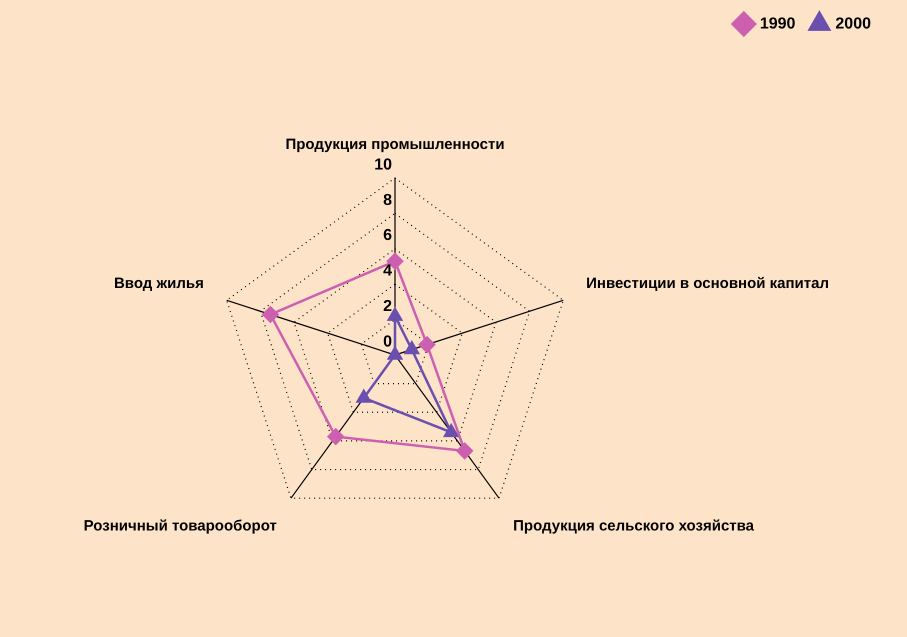  Describe the element at coordinates (383, 165) in the screenshot. I see `y-tick-label: 10` at that location.